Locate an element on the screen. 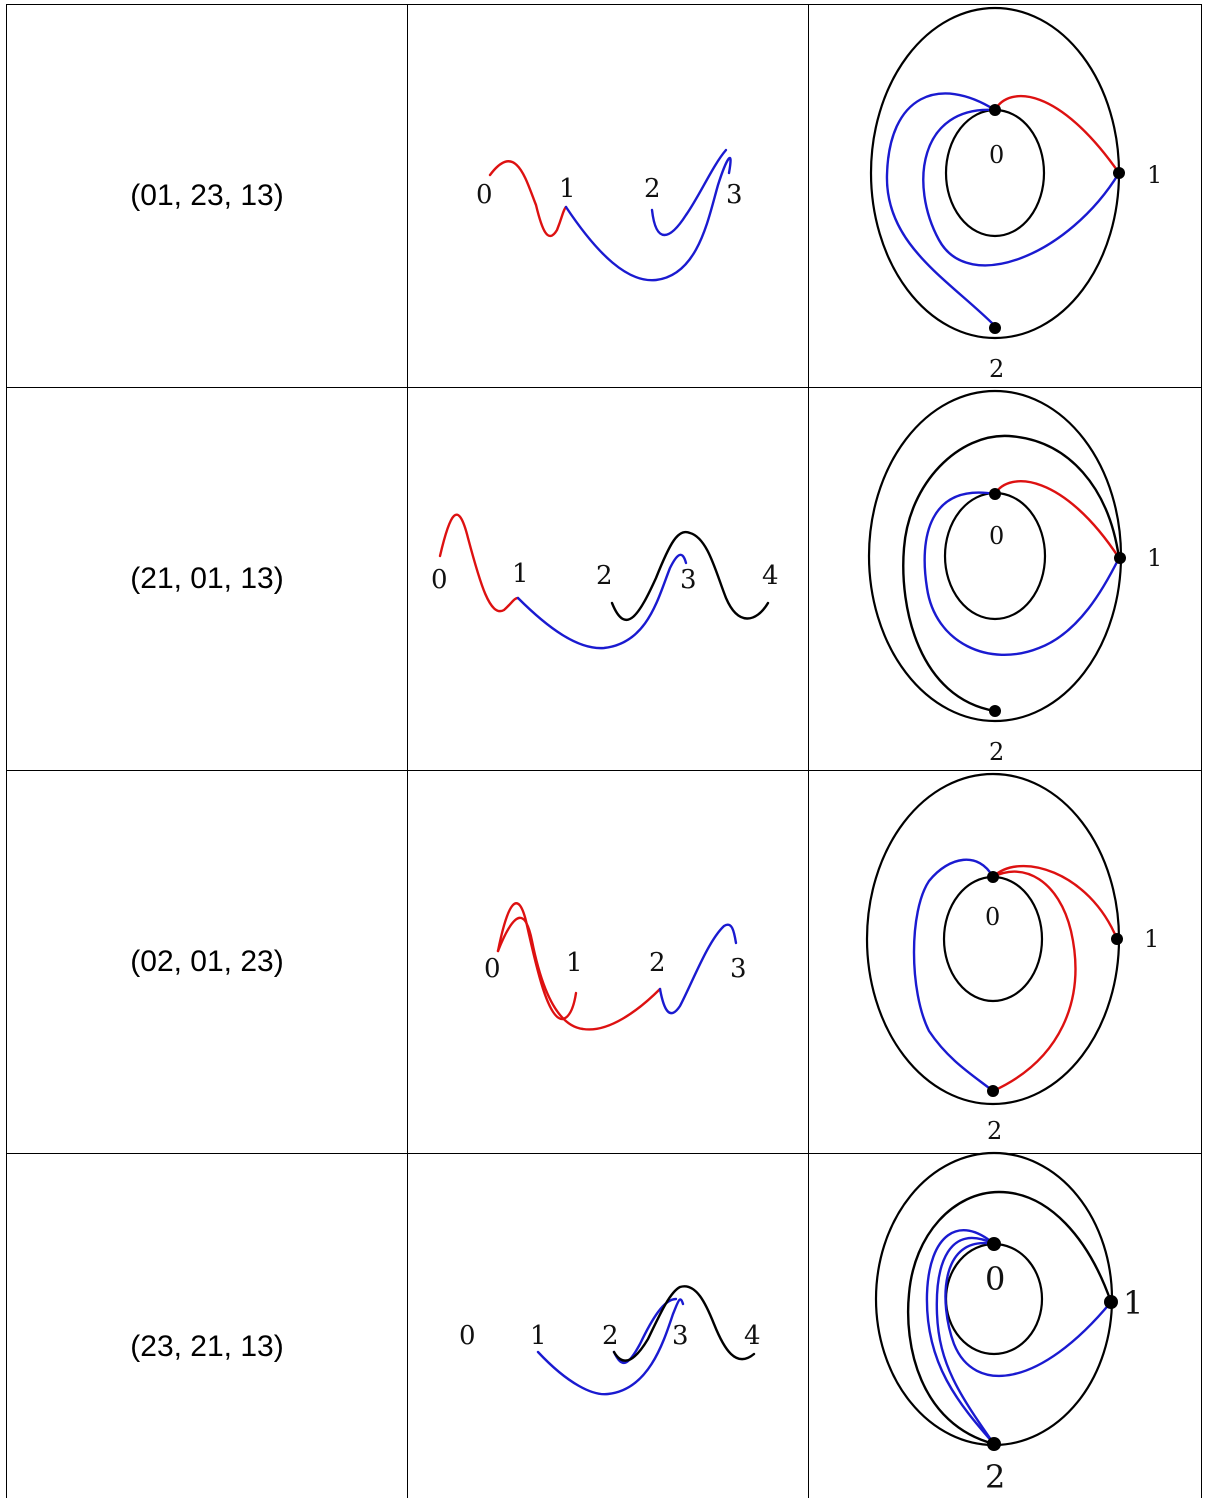 The width and height of the screenshot is (1208, 1499). label-cell: (21, 01, 13) is located at coordinates (206, 578).